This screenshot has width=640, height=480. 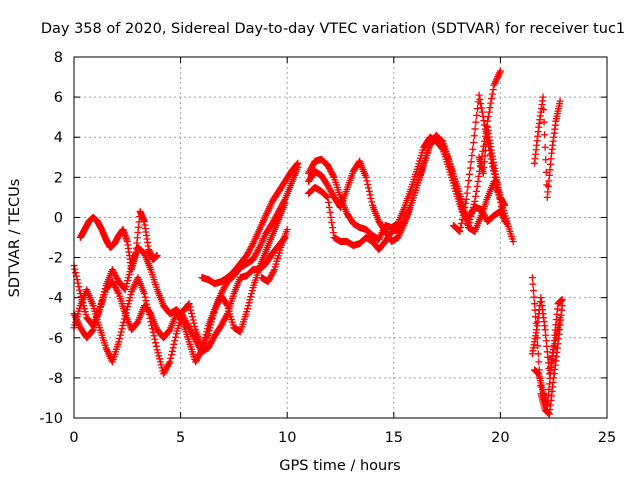 What do you see at coordinates (394, 438) in the screenshot?
I see `x-tick-label: 15` at bounding box center [394, 438].